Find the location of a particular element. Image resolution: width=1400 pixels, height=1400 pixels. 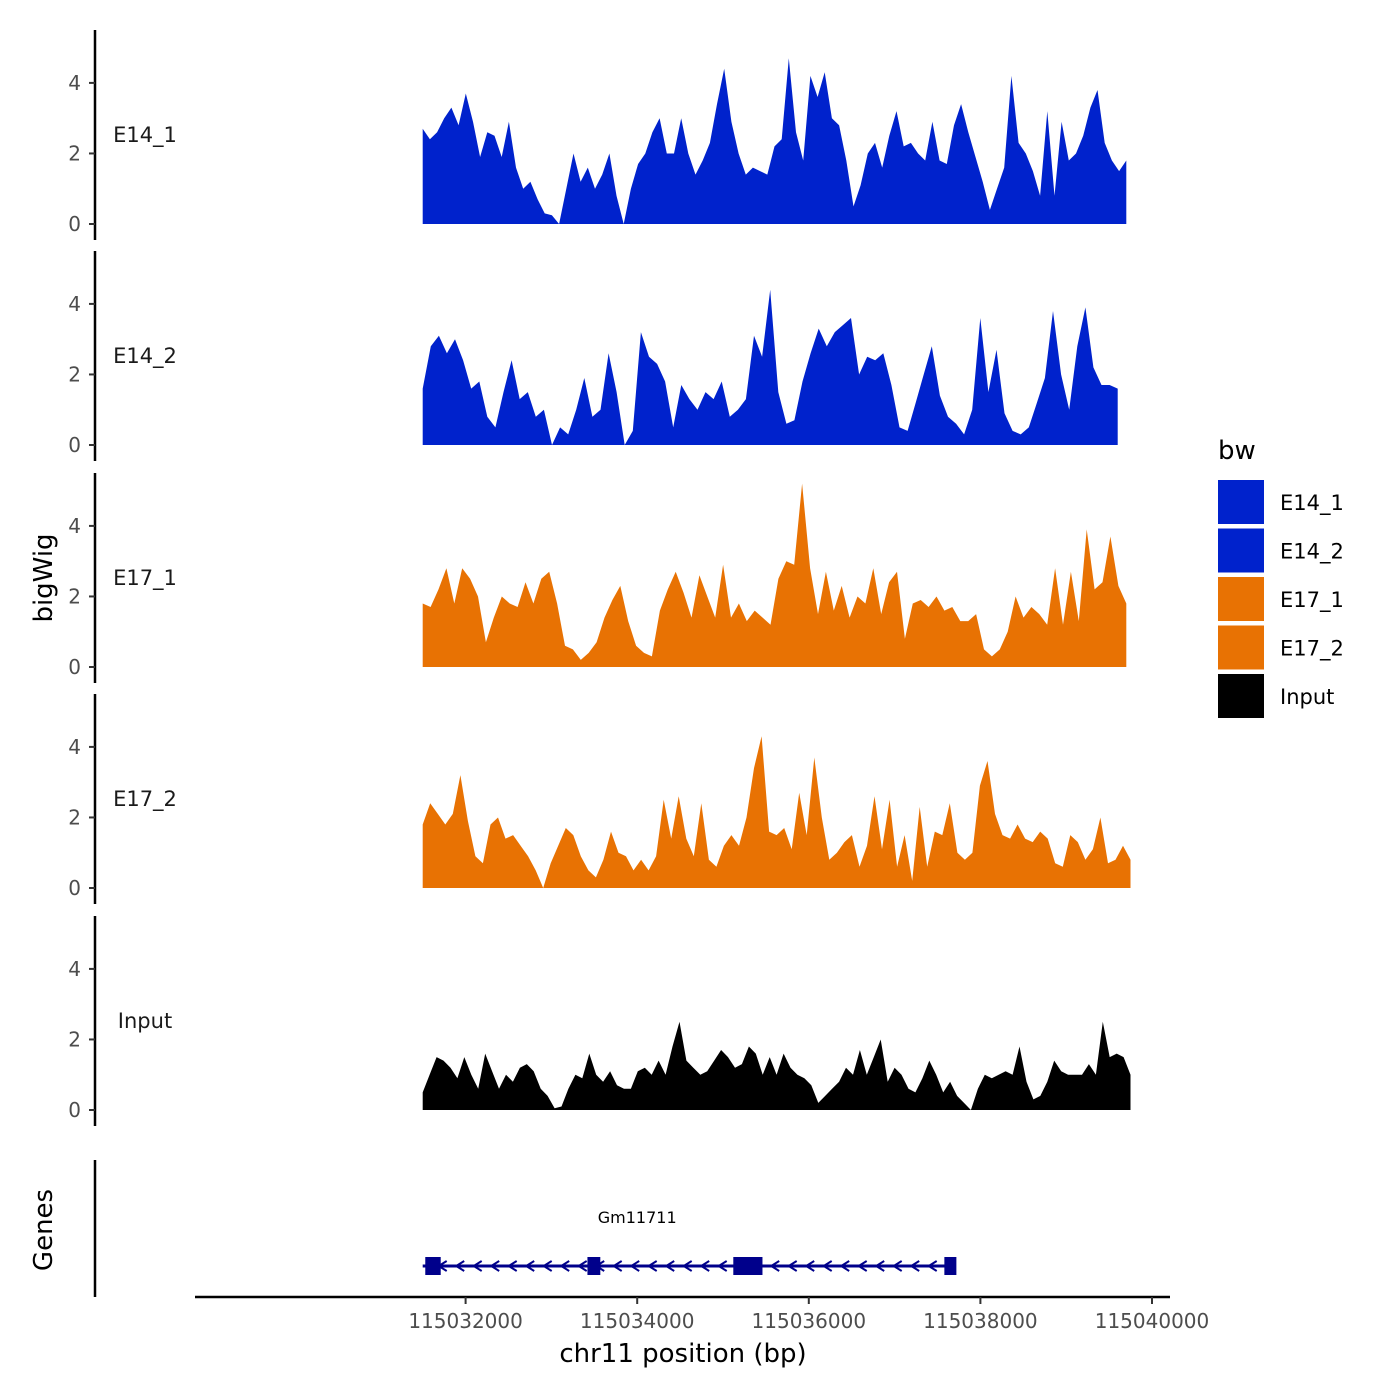

area-Input is located at coordinates (776, 1065).